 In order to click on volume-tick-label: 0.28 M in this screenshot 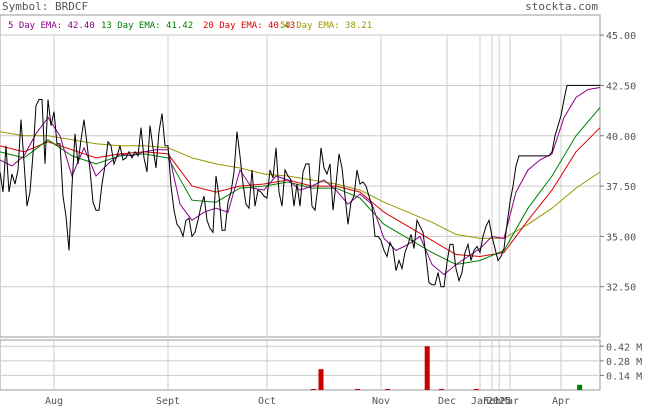, I will do `click(624, 362)`.